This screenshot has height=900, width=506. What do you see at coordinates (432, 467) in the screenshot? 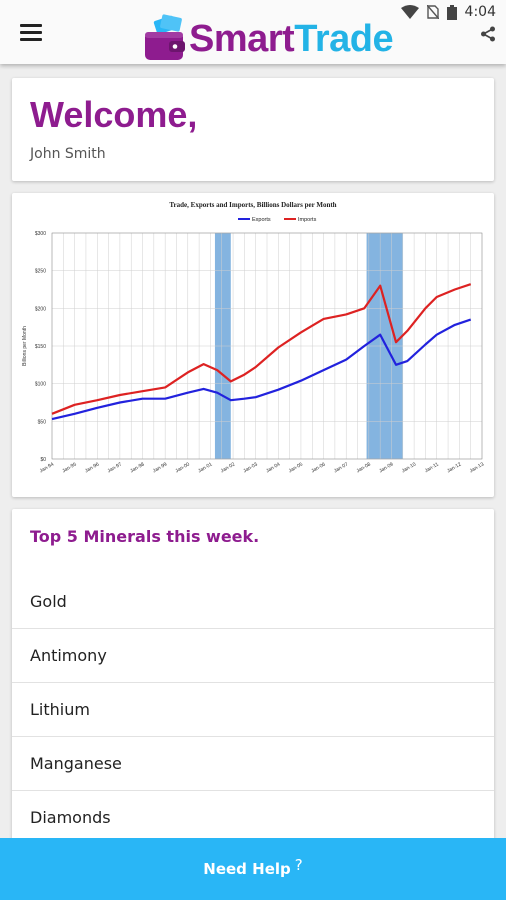
I see `x-tick-label: Jan-11` at bounding box center [432, 467].